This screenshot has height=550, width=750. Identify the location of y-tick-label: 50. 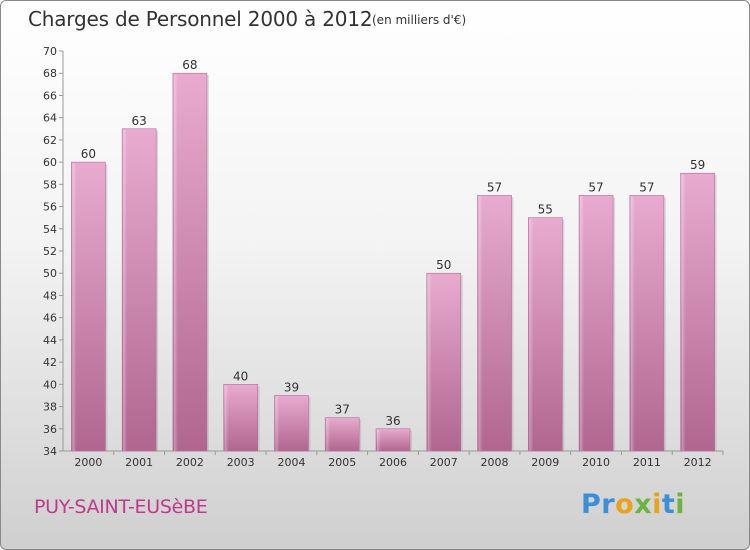
(50, 273).